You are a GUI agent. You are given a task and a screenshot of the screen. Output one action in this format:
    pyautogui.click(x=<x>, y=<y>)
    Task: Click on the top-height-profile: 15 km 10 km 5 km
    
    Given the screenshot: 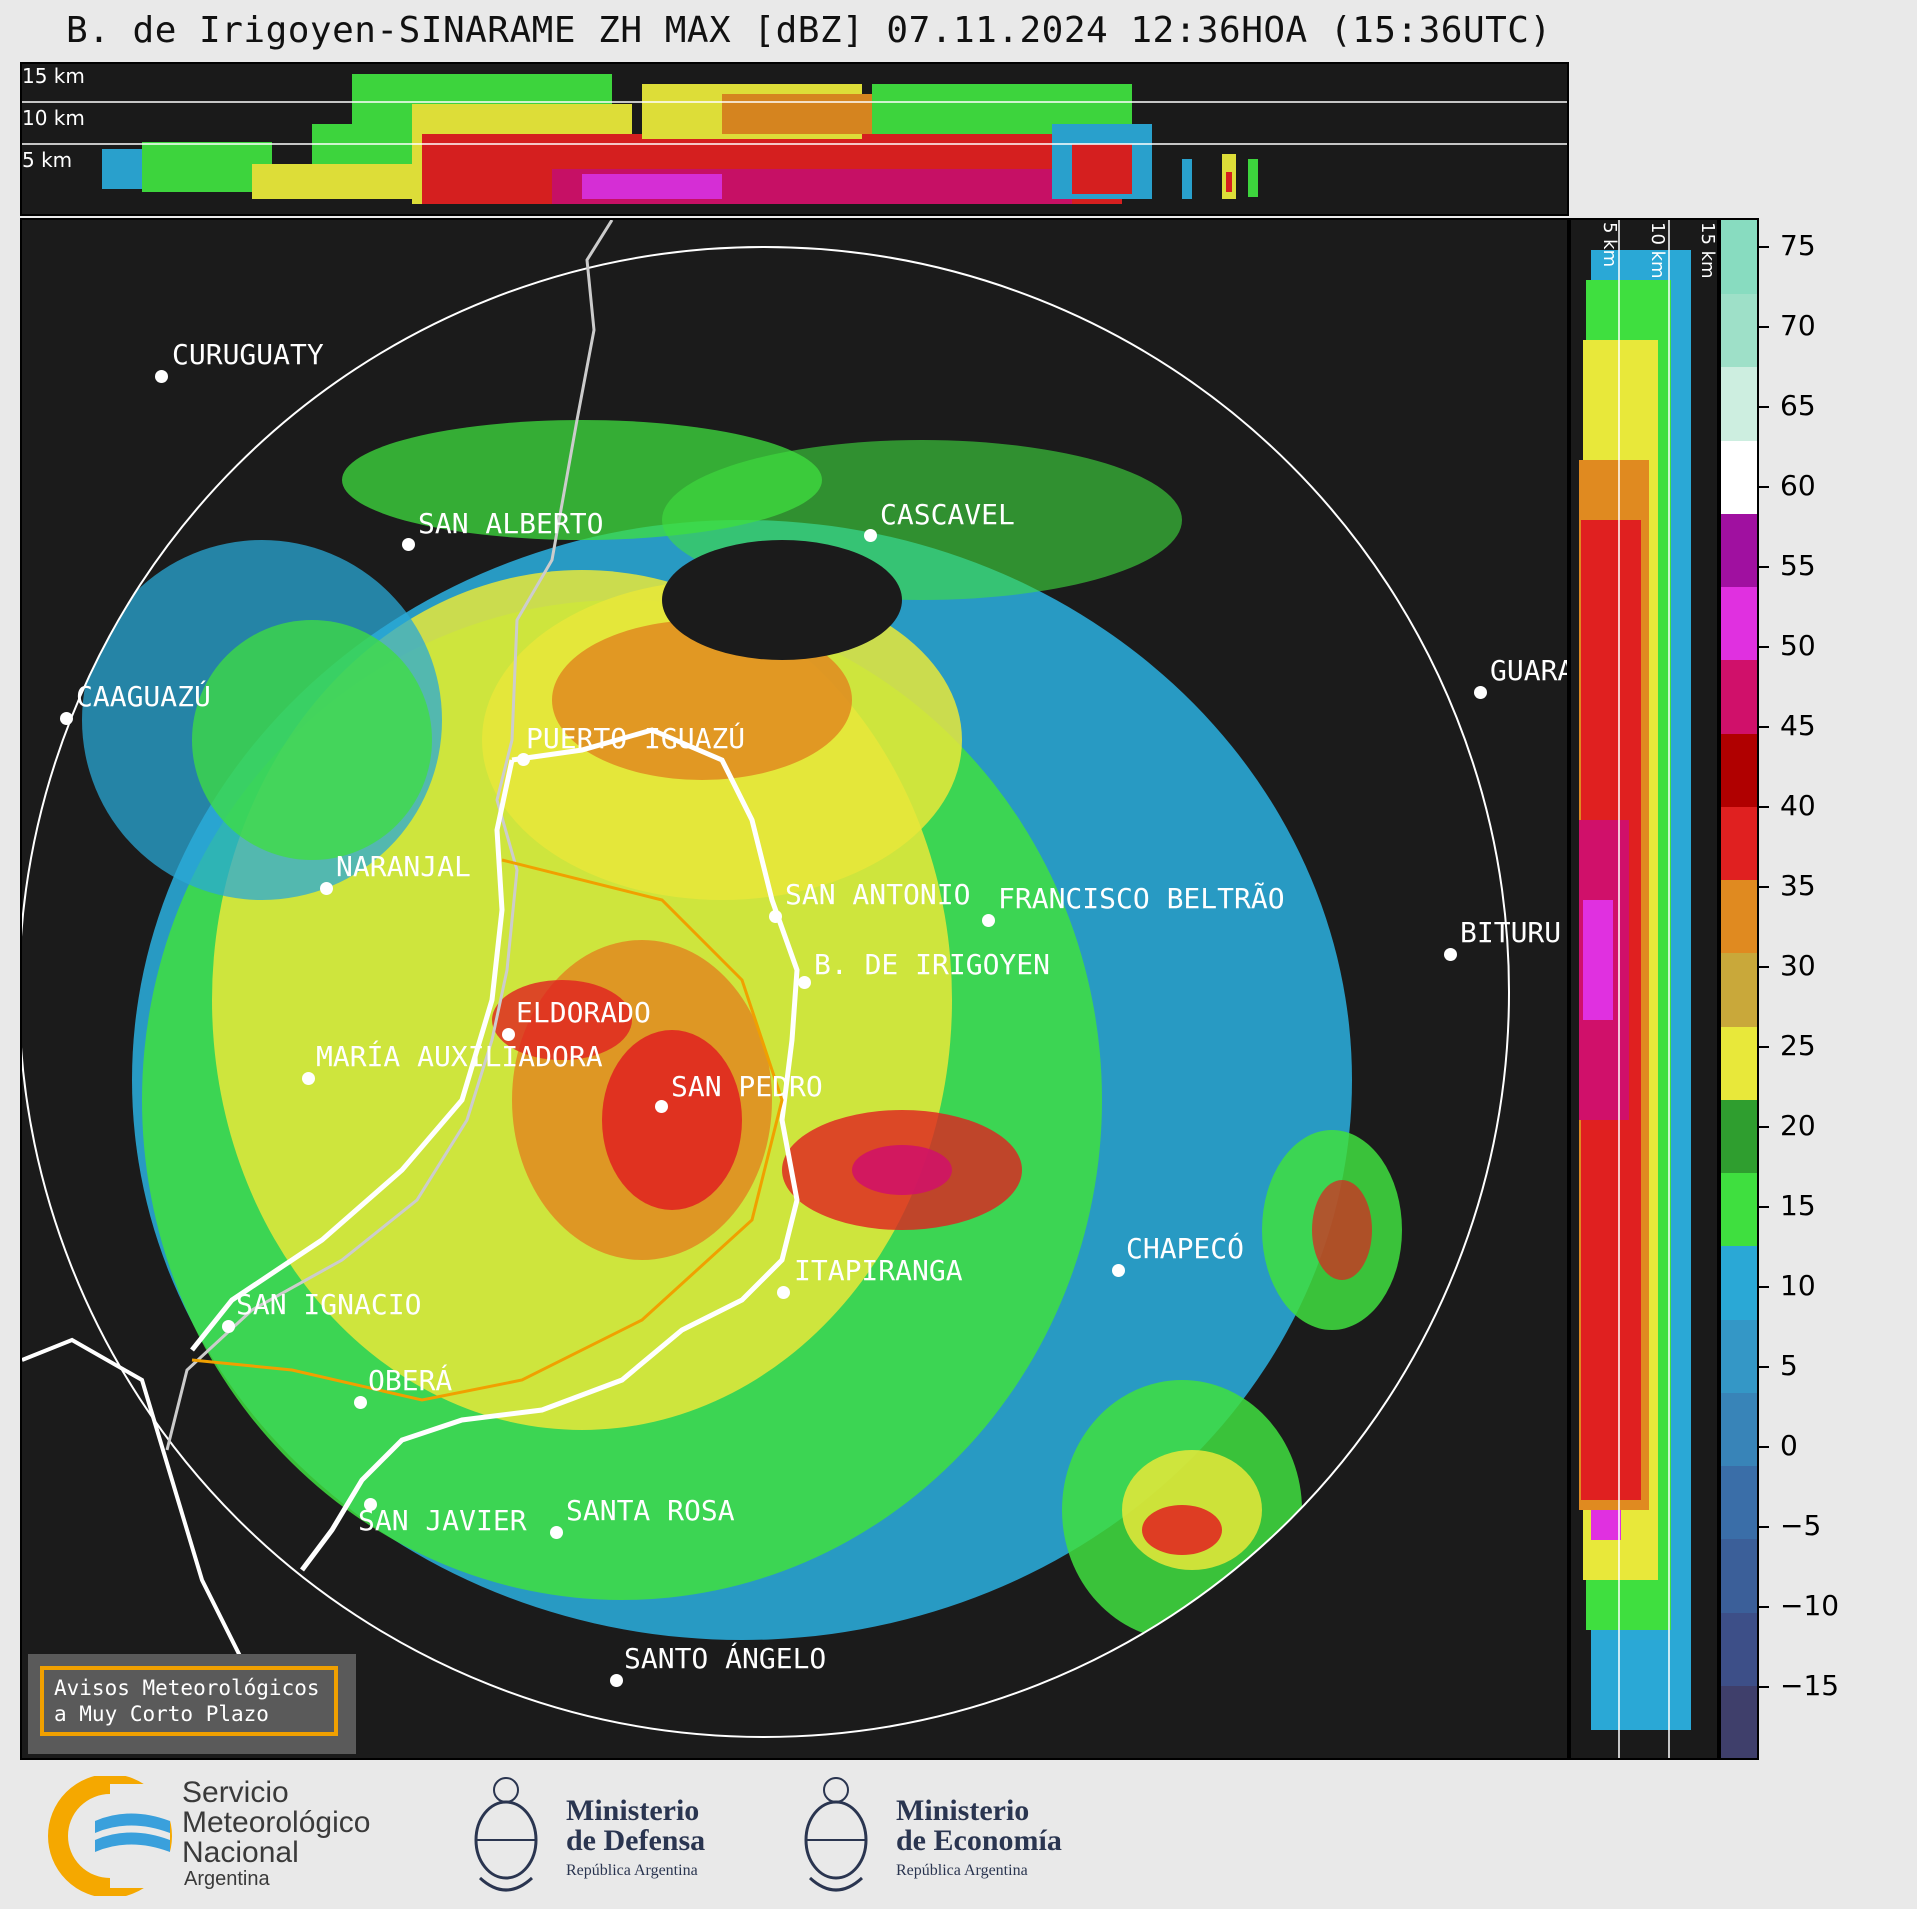 What is the action you would take?
    pyautogui.click(x=794, y=139)
    